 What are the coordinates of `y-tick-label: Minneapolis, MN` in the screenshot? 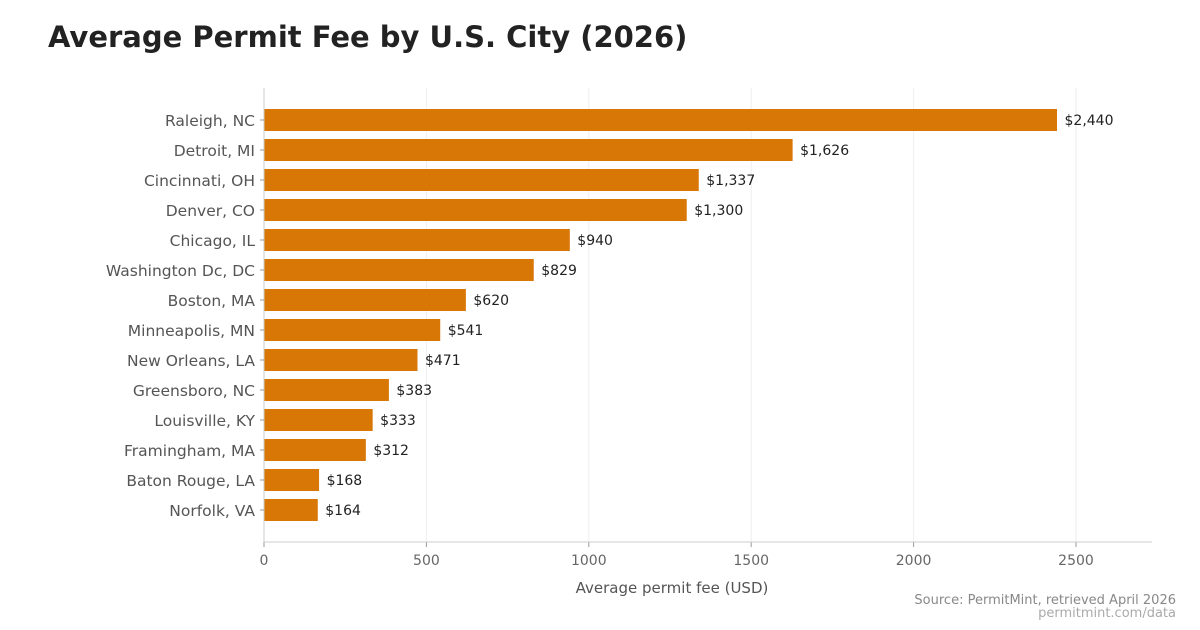 It's located at (191, 331).